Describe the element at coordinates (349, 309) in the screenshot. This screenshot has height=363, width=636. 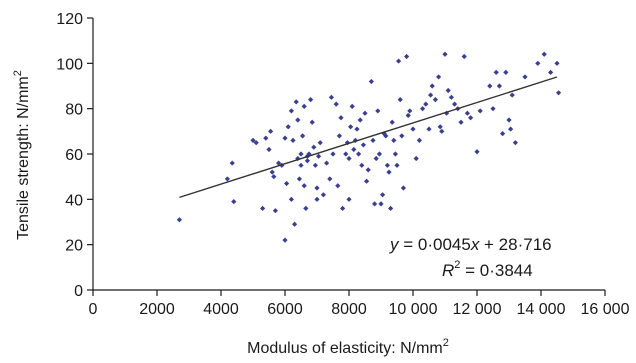
I see `x-tick-label: 8000` at that location.